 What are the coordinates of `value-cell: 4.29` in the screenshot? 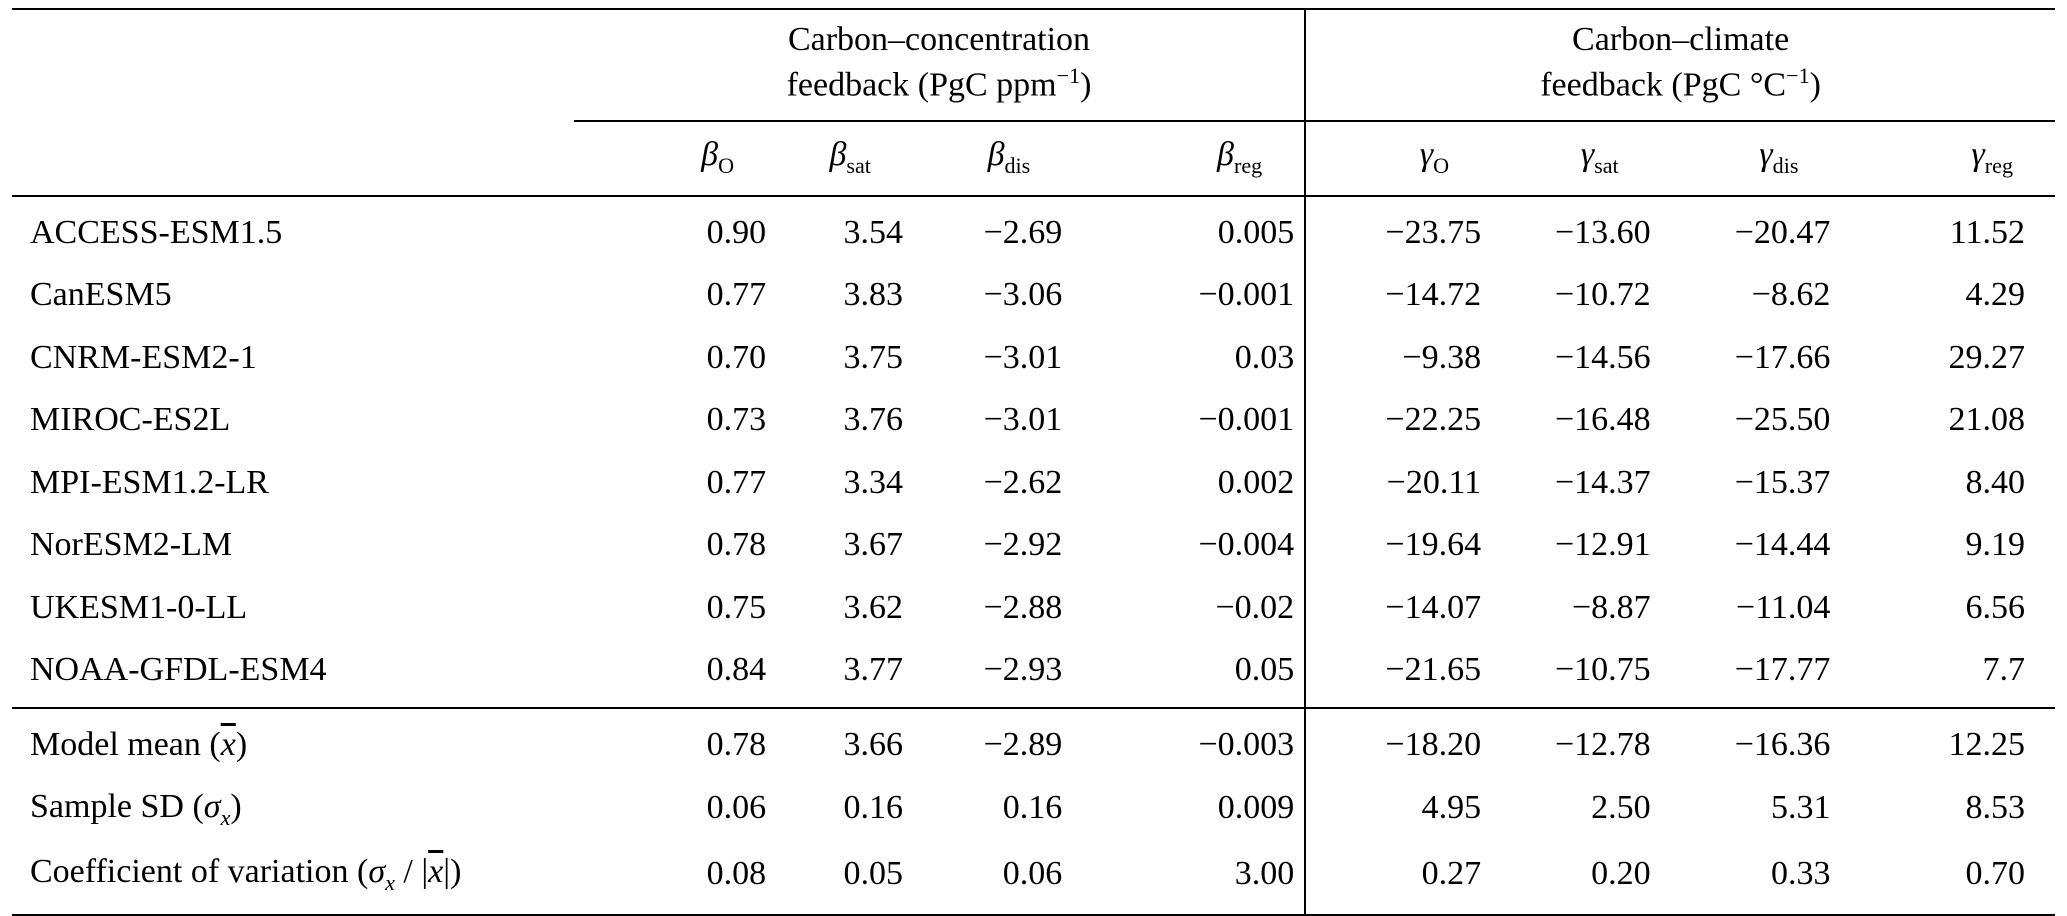 It's located at (1995, 294).